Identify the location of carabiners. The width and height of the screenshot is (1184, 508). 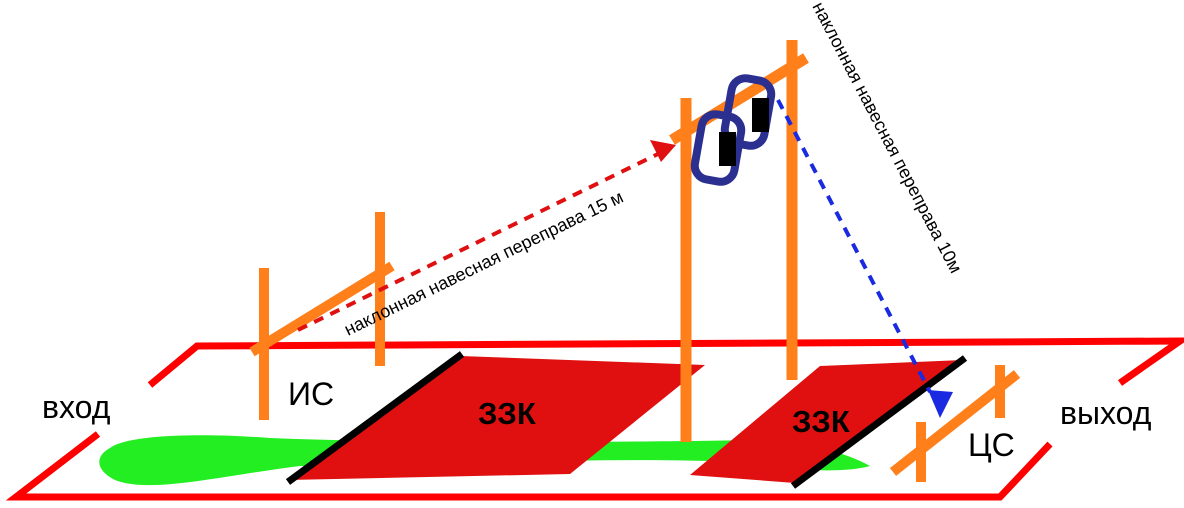
(733, 130).